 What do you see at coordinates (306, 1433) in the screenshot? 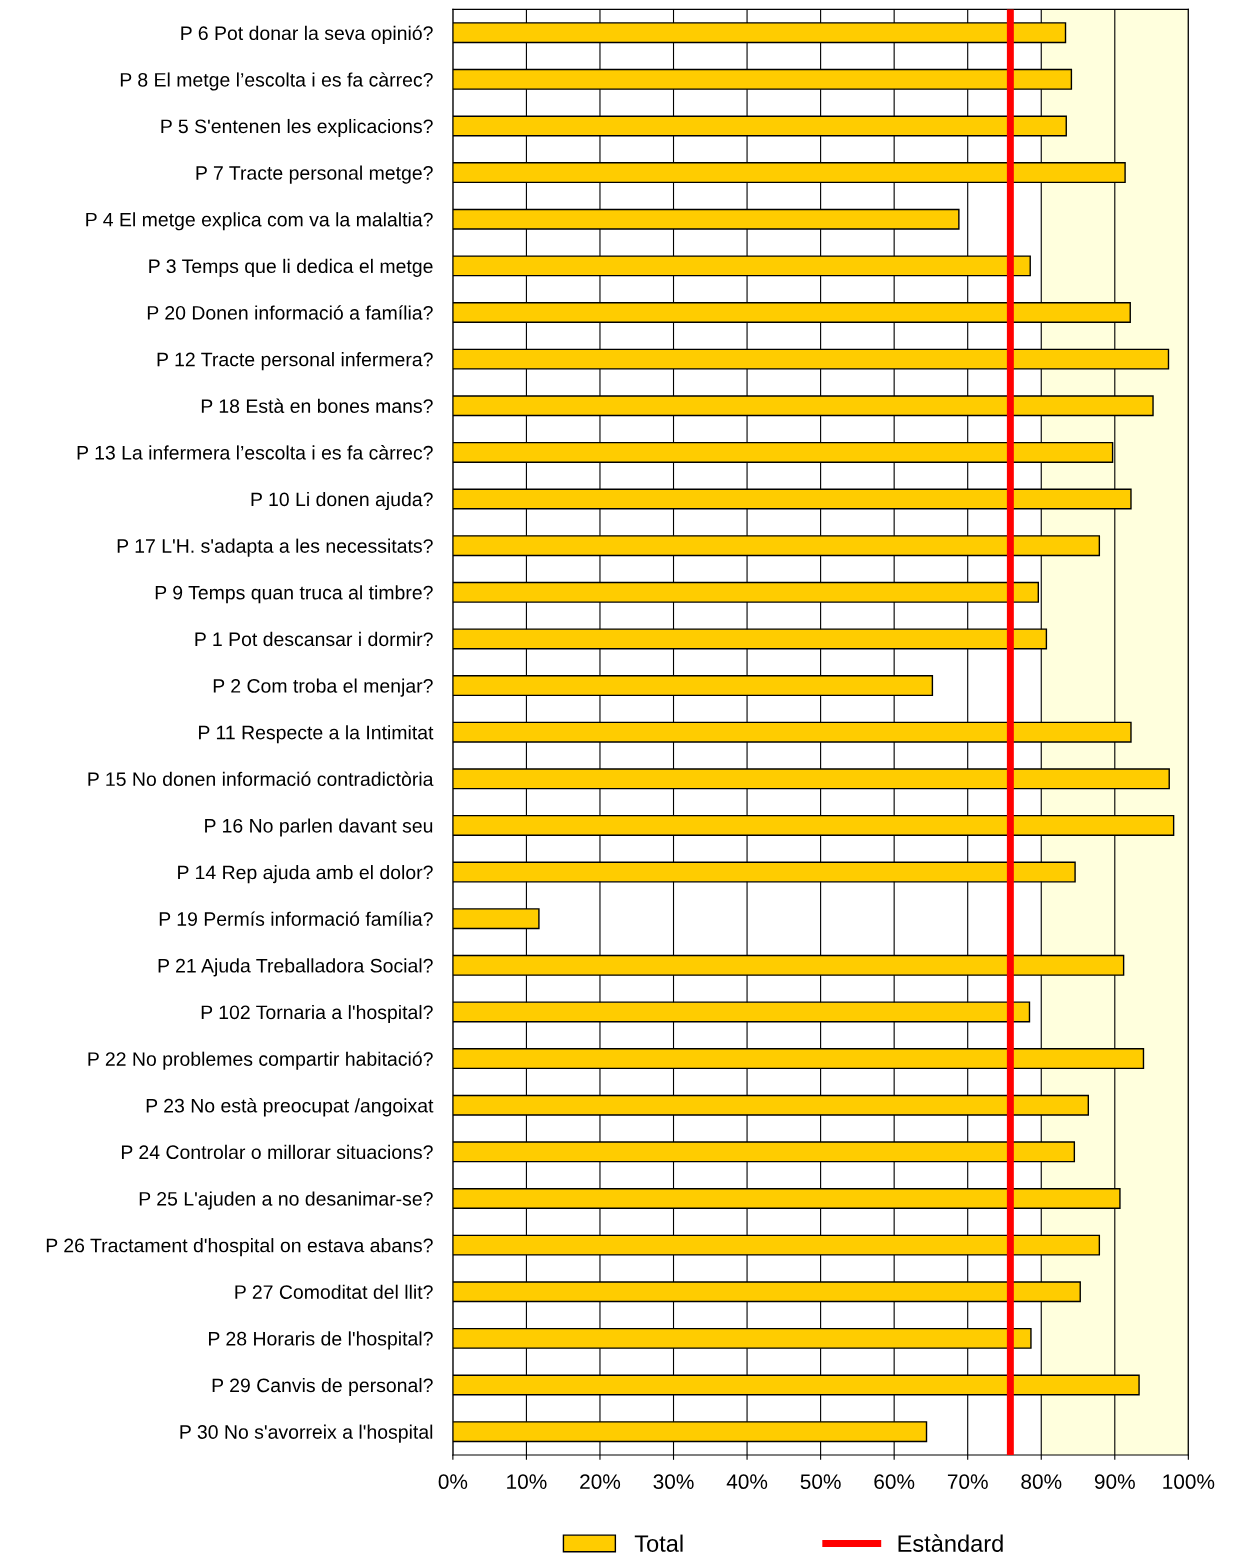
I see `y-tick-label: P 30 No s'avorreix a l'hospital` at bounding box center [306, 1433].